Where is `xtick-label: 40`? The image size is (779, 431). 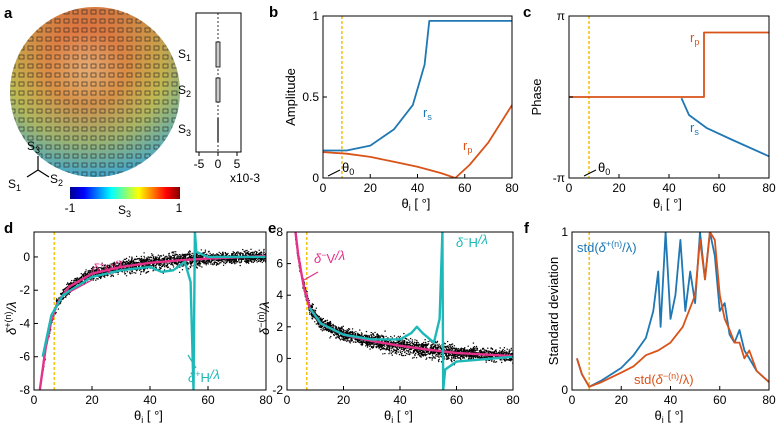
xtick-label: 40 is located at coordinates (669, 188).